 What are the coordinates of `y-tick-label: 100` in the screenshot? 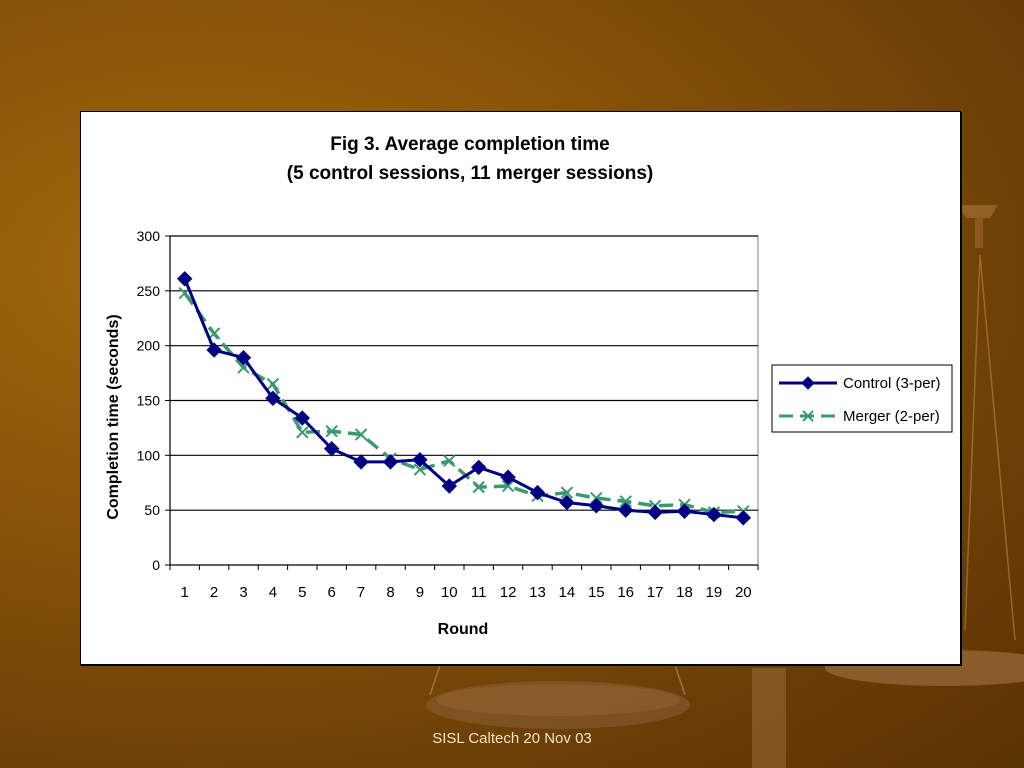 It's located at (149, 455).